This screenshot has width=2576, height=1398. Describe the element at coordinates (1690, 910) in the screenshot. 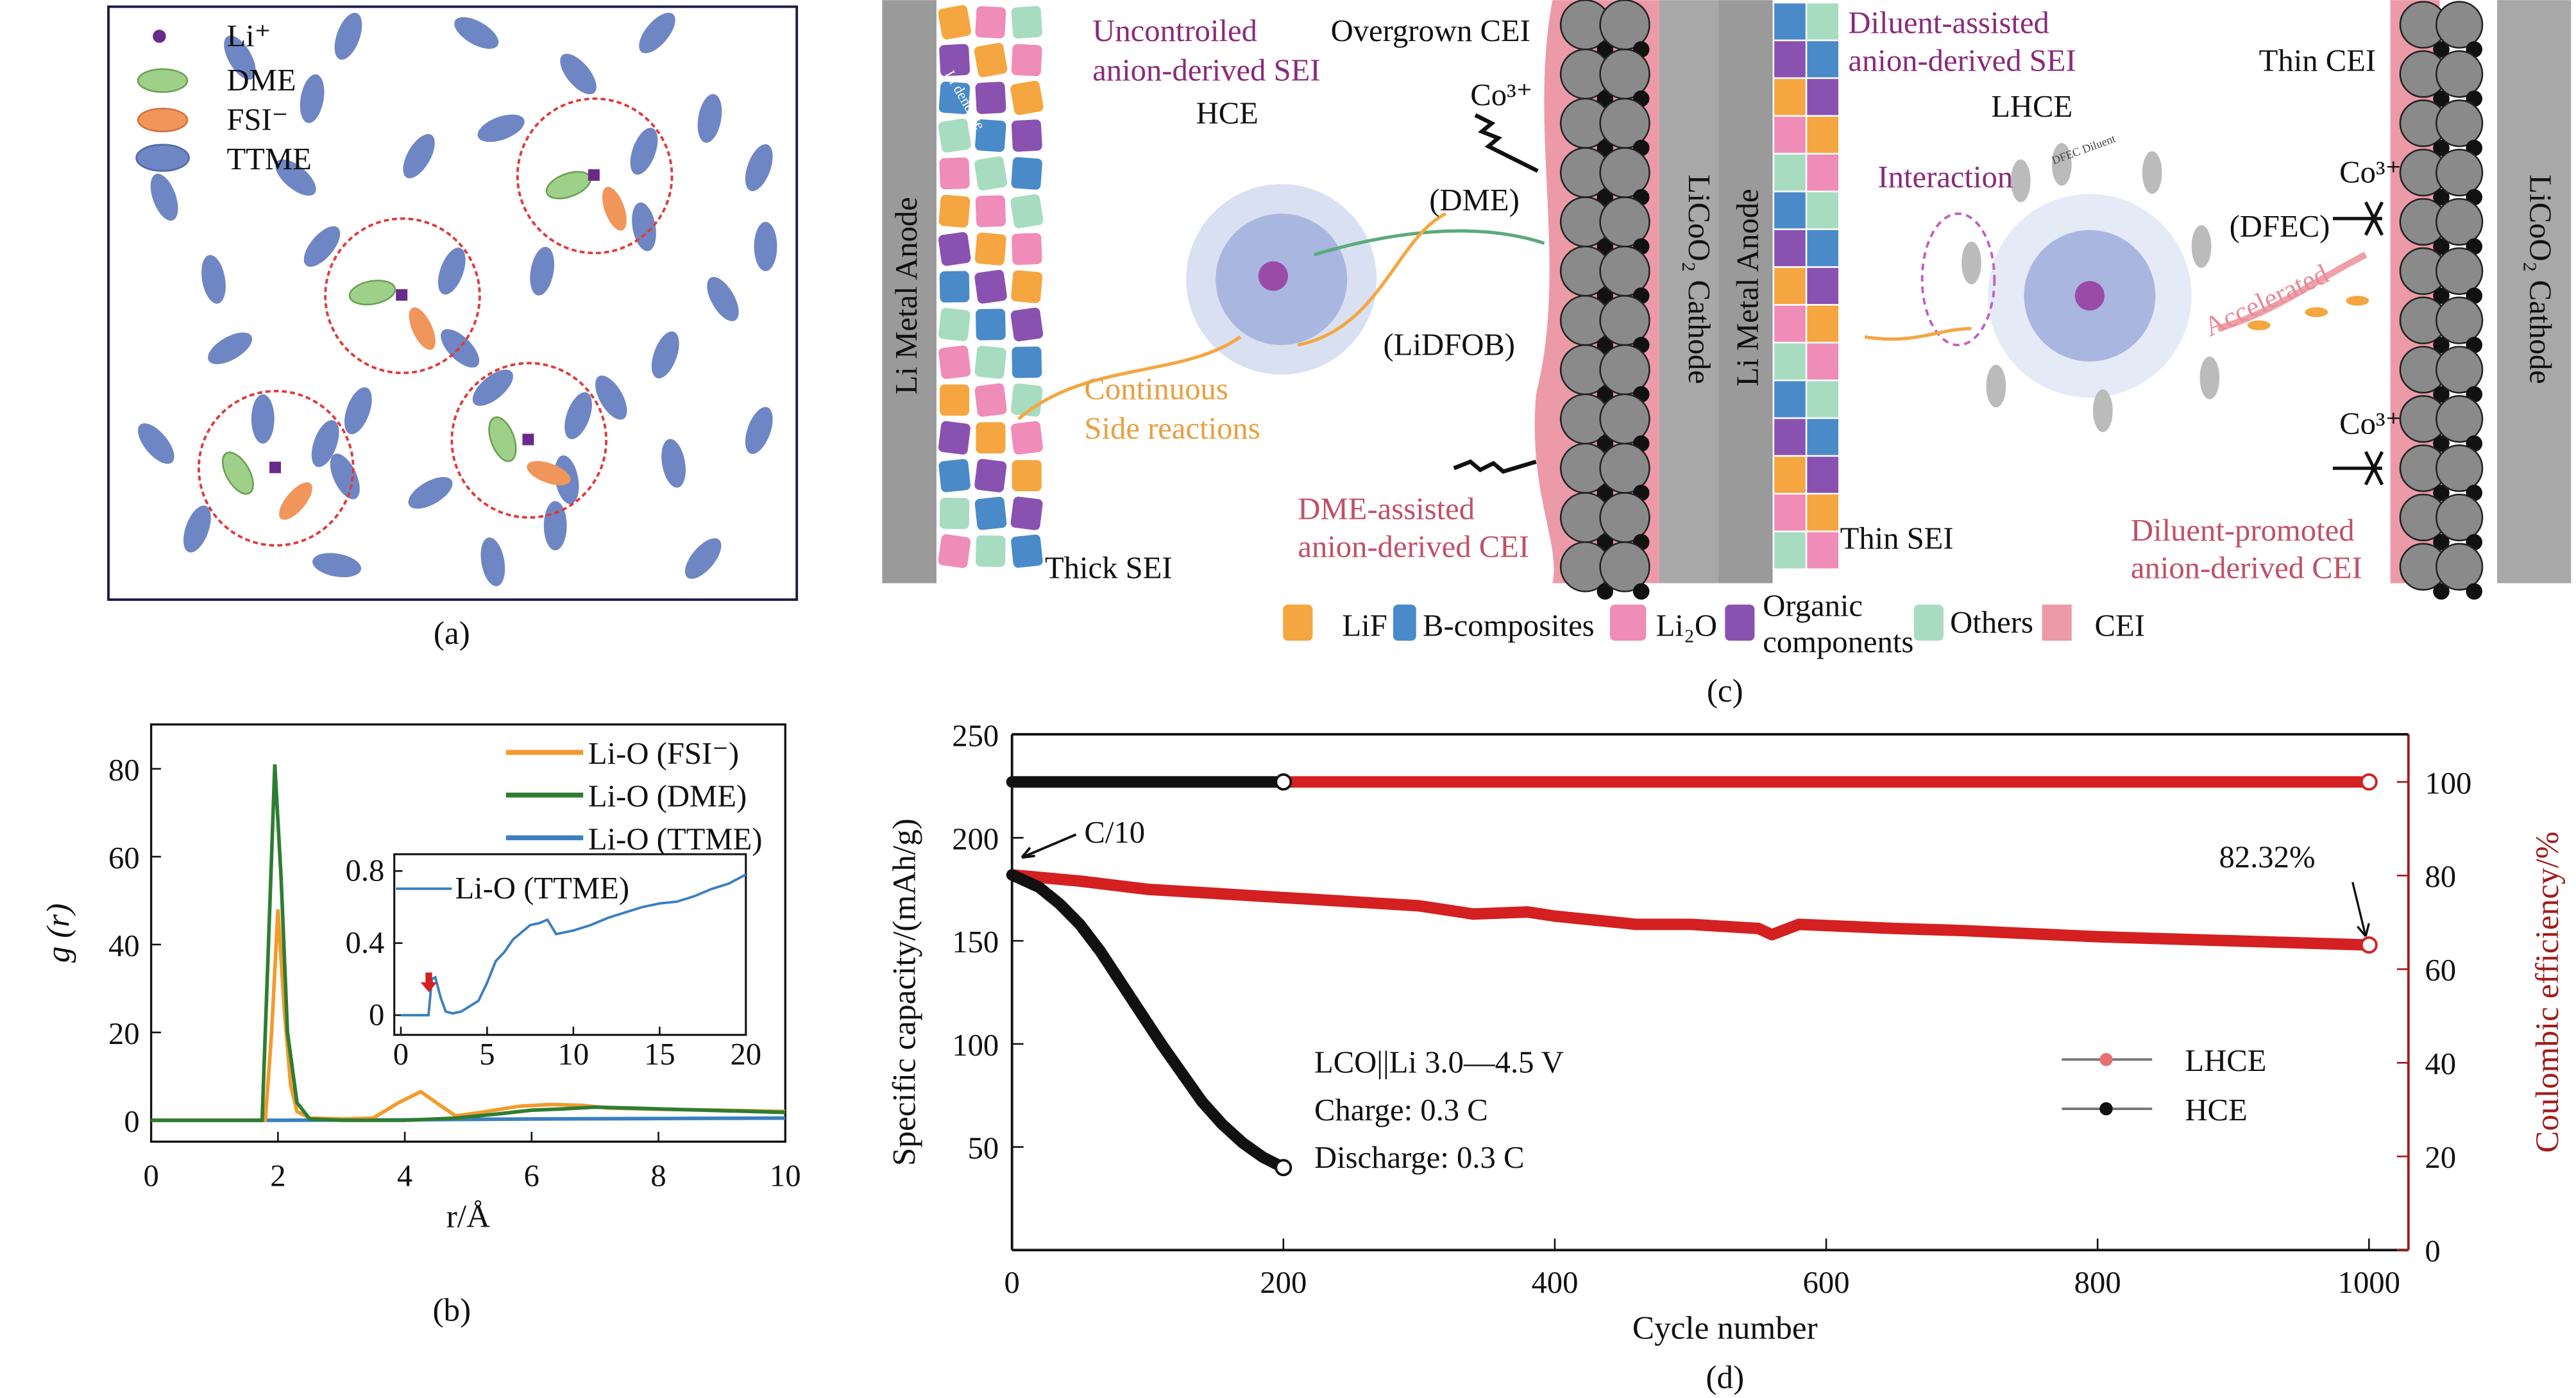

I see `series-line-lhce-capacity` at that location.